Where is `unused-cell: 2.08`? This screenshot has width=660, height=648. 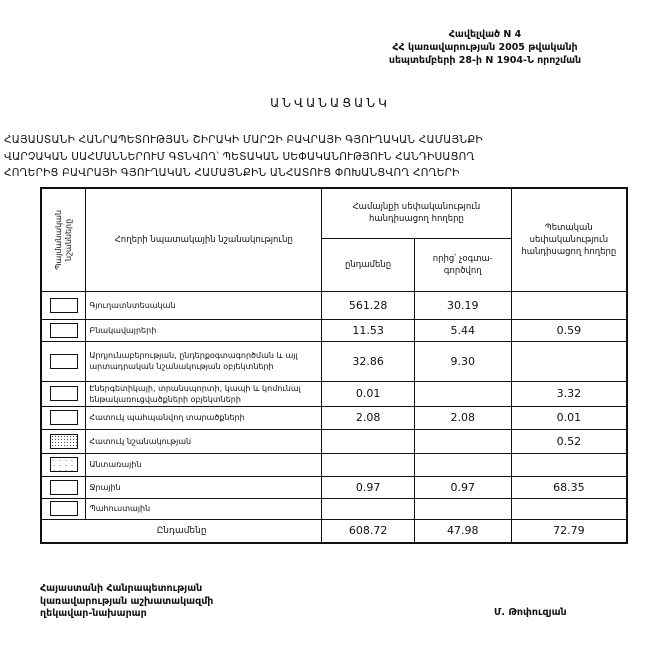 unused-cell: 2.08 is located at coordinates (462, 417).